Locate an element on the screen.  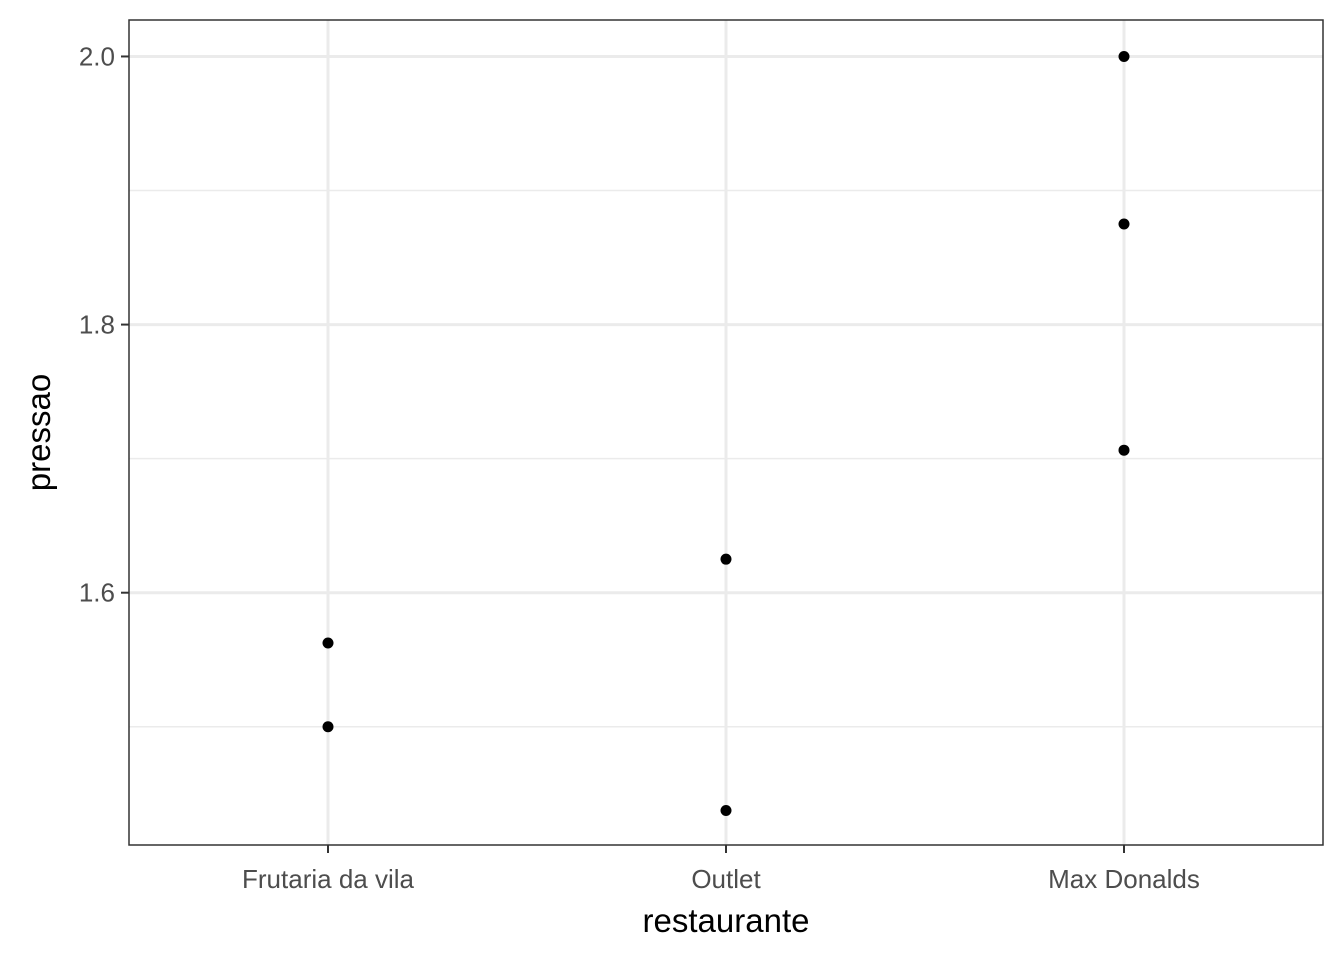
y-tick-label: 1.6 is located at coordinates (97, 593).